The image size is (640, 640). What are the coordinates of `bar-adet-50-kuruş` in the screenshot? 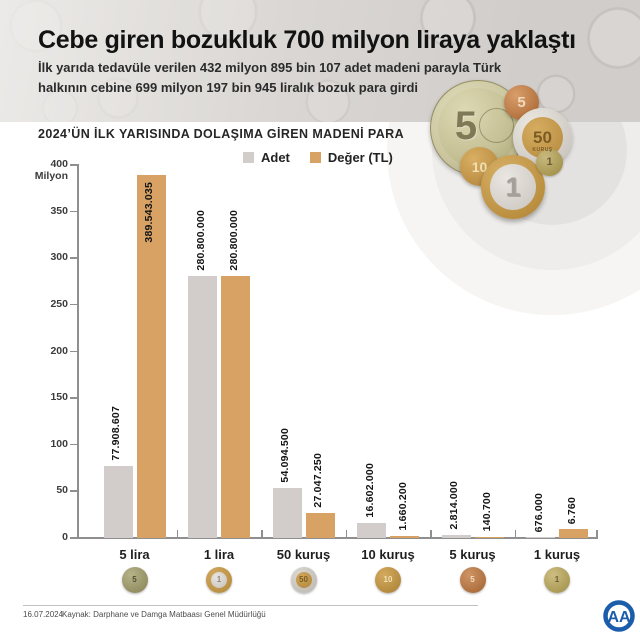 It's located at (287, 513).